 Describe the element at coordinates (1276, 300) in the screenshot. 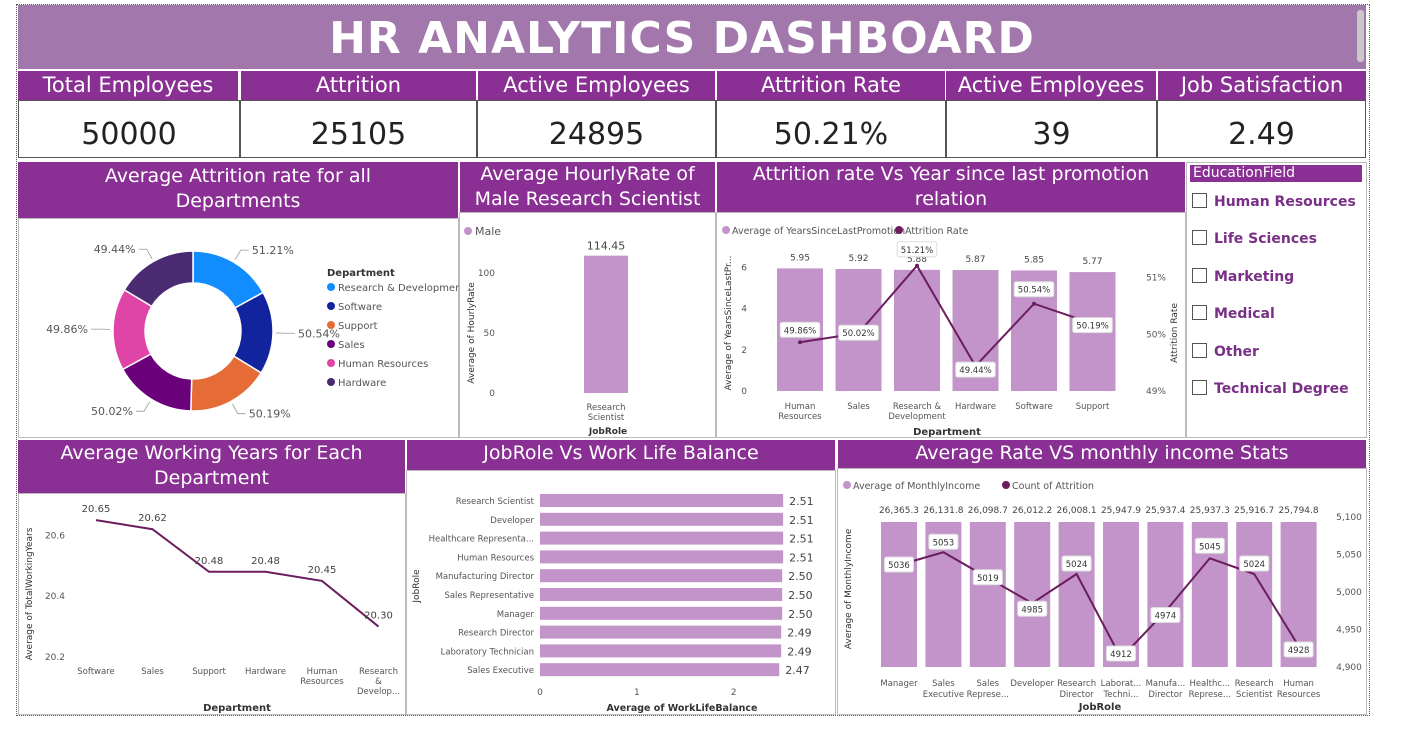

I see `education-filter-panel` at that location.